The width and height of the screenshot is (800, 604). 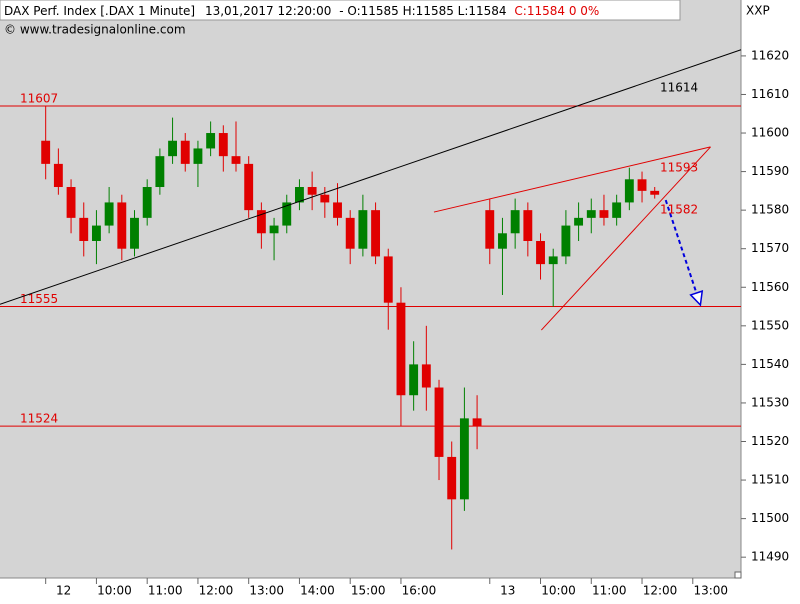 What do you see at coordinates (679, 168) in the screenshot?
I see `annotation: 11593` at bounding box center [679, 168].